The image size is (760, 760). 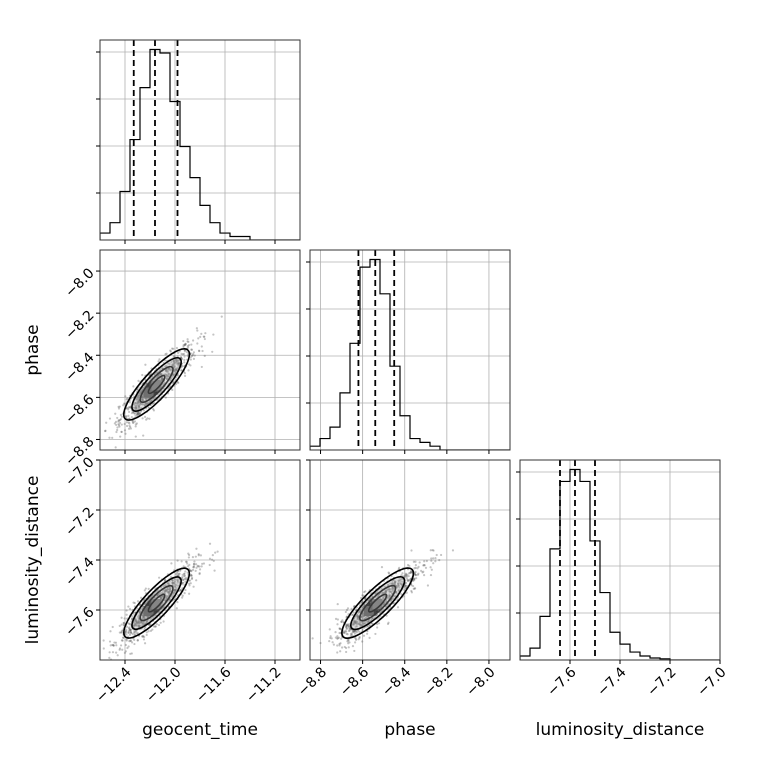 What do you see at coordinates (79, 282) in the screenshot?
I see `y-tick-label: −8.0` at bounding box center [79, 282].